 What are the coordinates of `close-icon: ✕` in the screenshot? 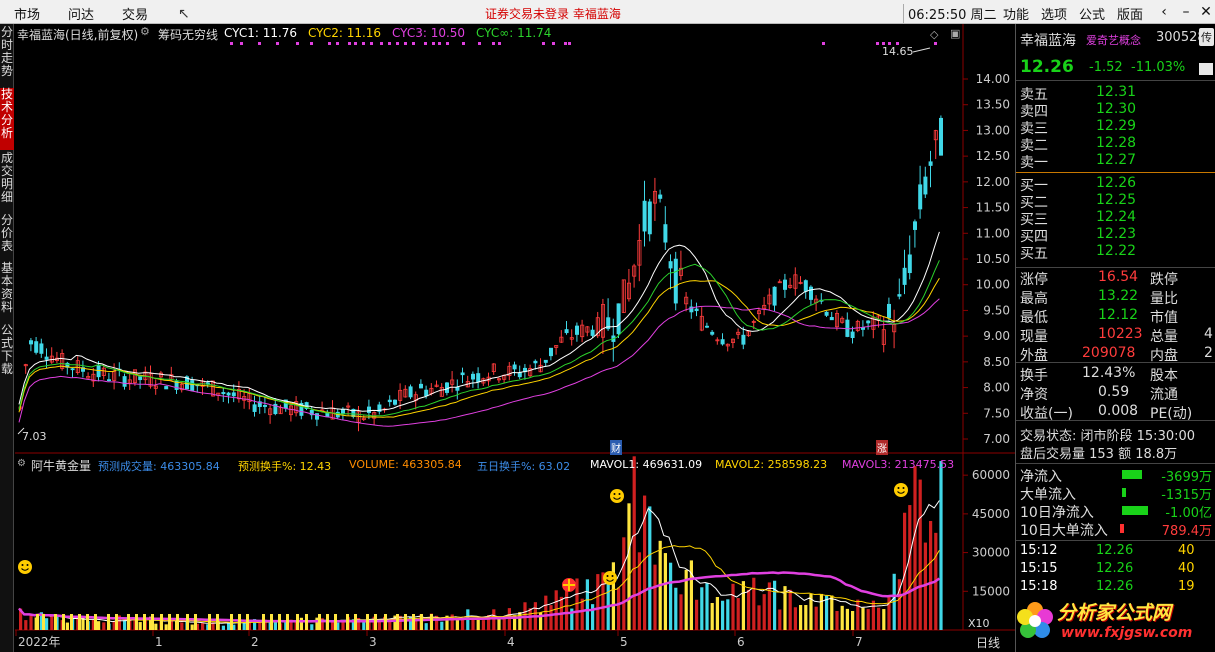 It's located at (1206, 12).